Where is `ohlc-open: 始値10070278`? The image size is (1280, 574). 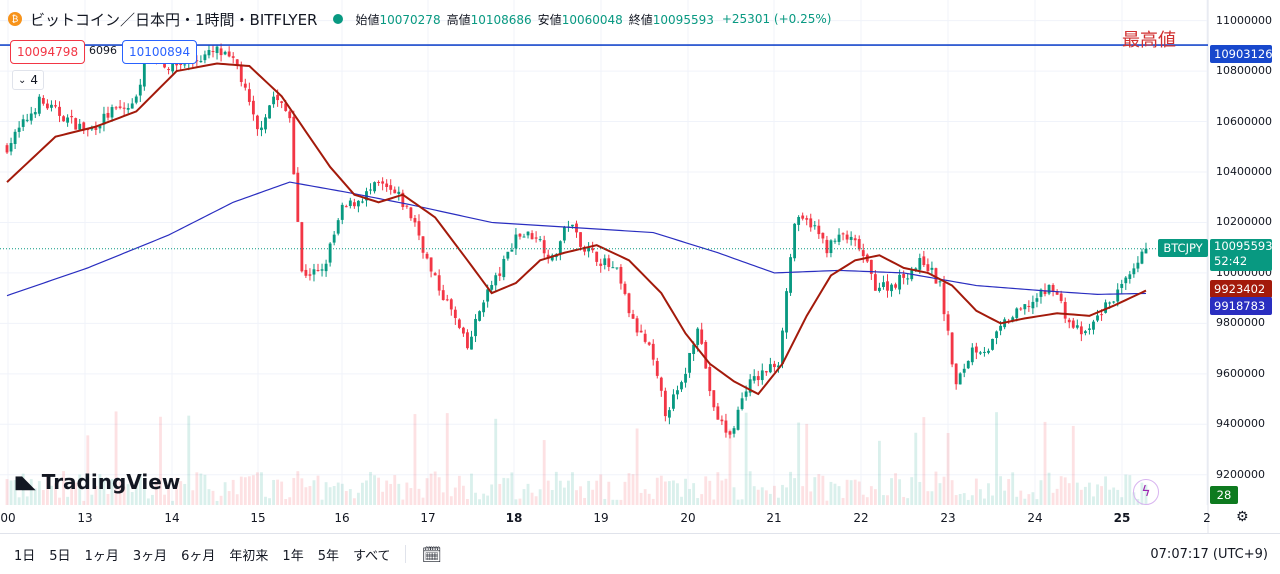
ohlc-open: 始値10070278 is located at coordinates (398, 19).